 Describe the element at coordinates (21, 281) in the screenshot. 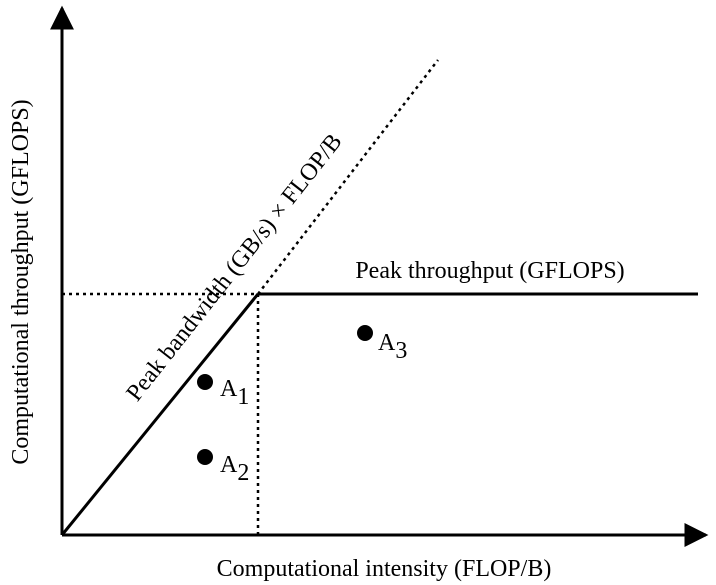

I see `y-axis-label: Computational throughput (GFLOPS)` at that location.